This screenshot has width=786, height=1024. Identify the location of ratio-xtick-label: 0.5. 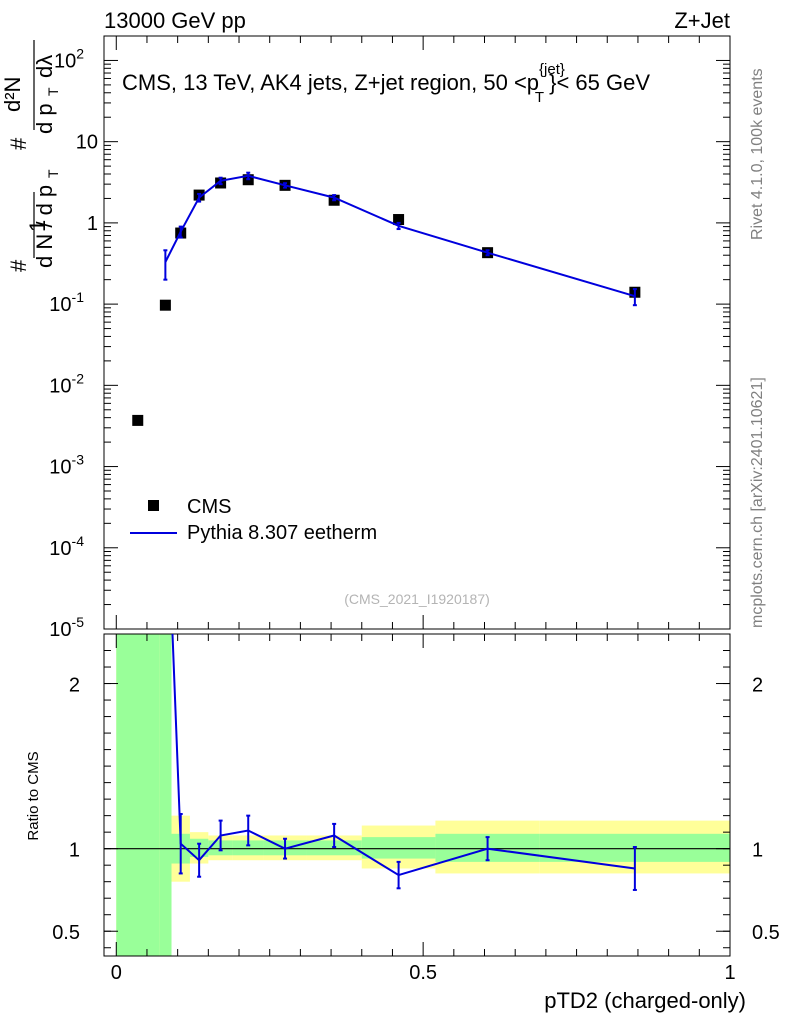
(423, 973).